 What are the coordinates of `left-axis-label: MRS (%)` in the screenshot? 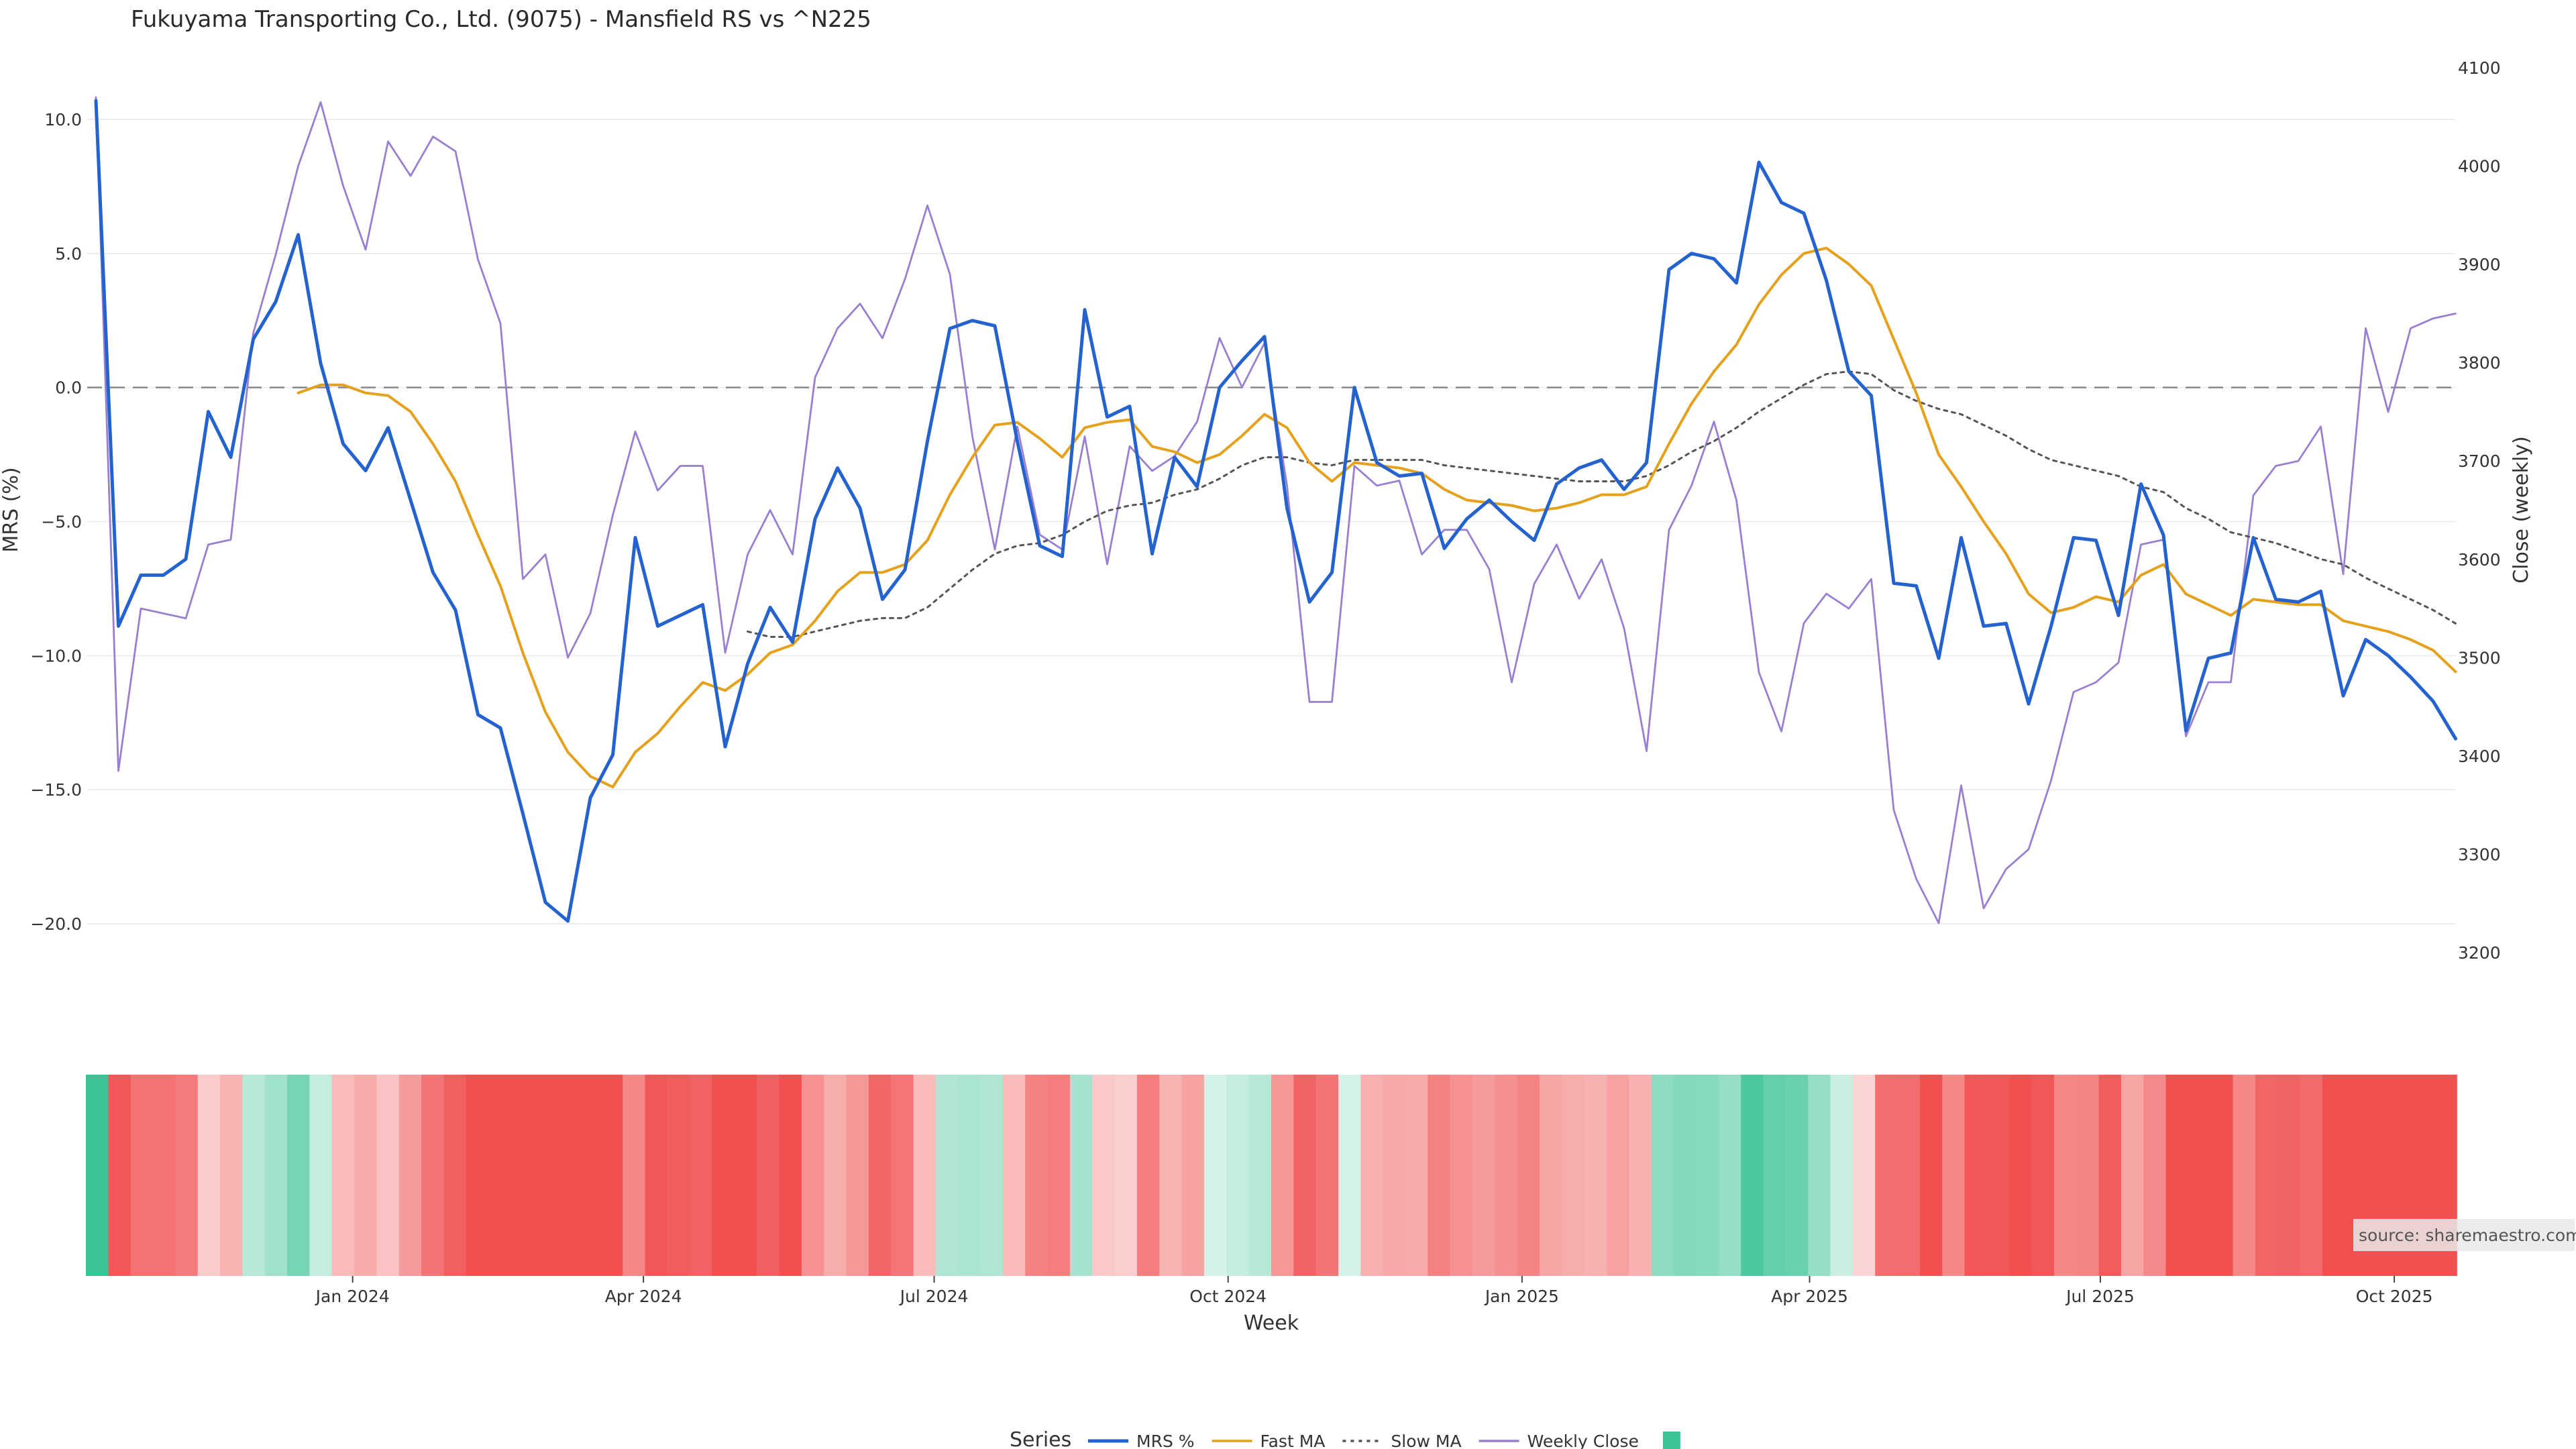 It's located at (11, 509).